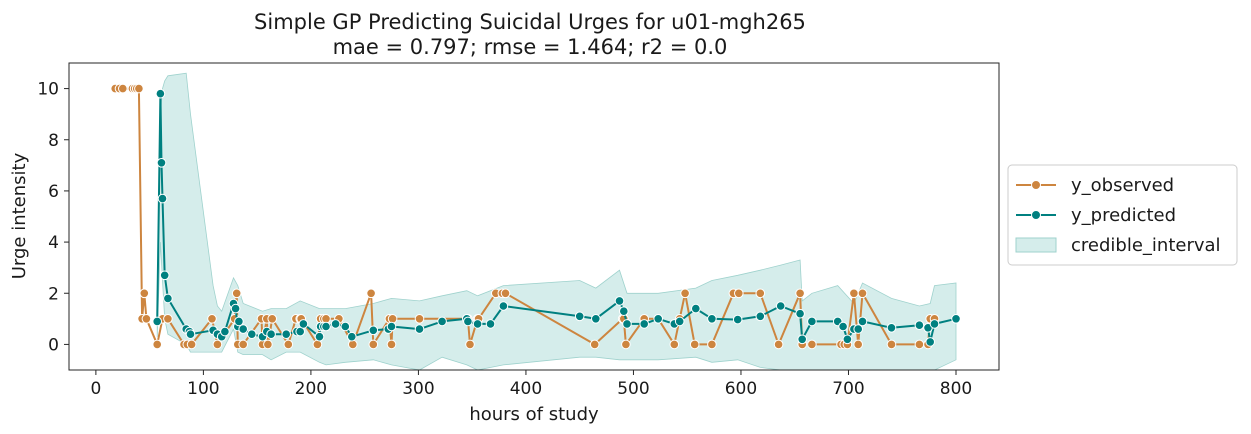  I want to click on x-tick-label: 100, so click(203, 389).